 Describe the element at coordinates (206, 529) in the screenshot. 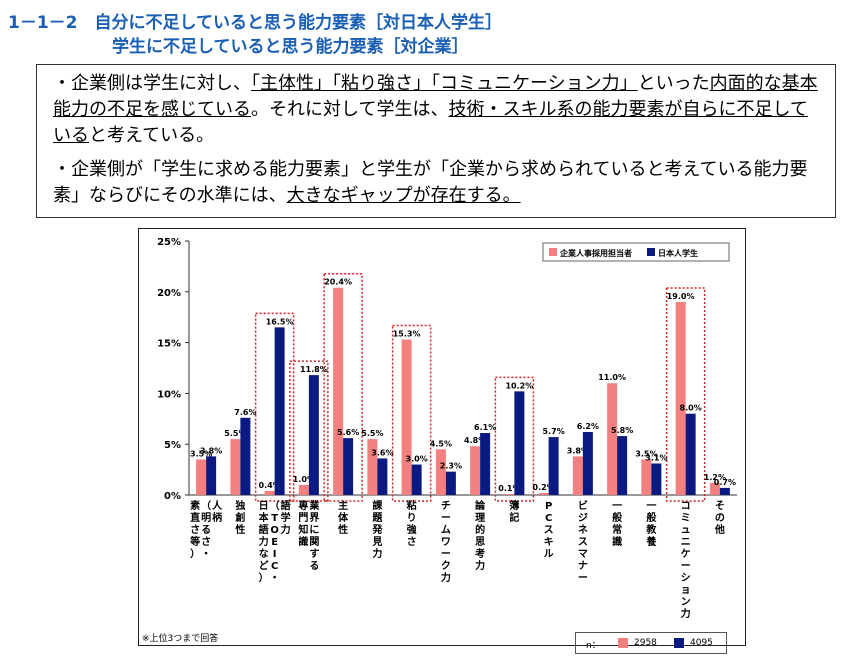

I see `x-tick-label: （明るさ・` at that location.